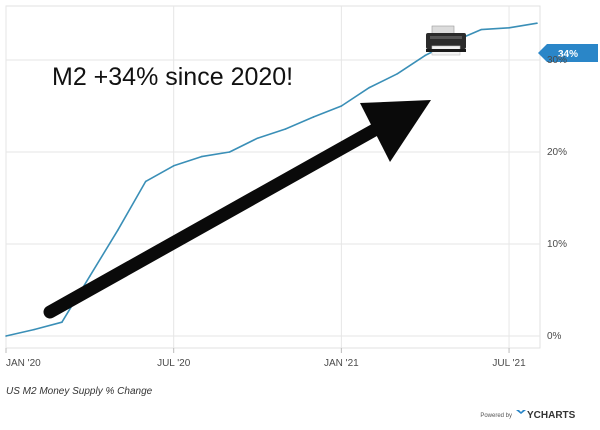 The image size is (600, 430). I want to click on headline-annotation: M2 +34% since 2020!, so click(172, 77).